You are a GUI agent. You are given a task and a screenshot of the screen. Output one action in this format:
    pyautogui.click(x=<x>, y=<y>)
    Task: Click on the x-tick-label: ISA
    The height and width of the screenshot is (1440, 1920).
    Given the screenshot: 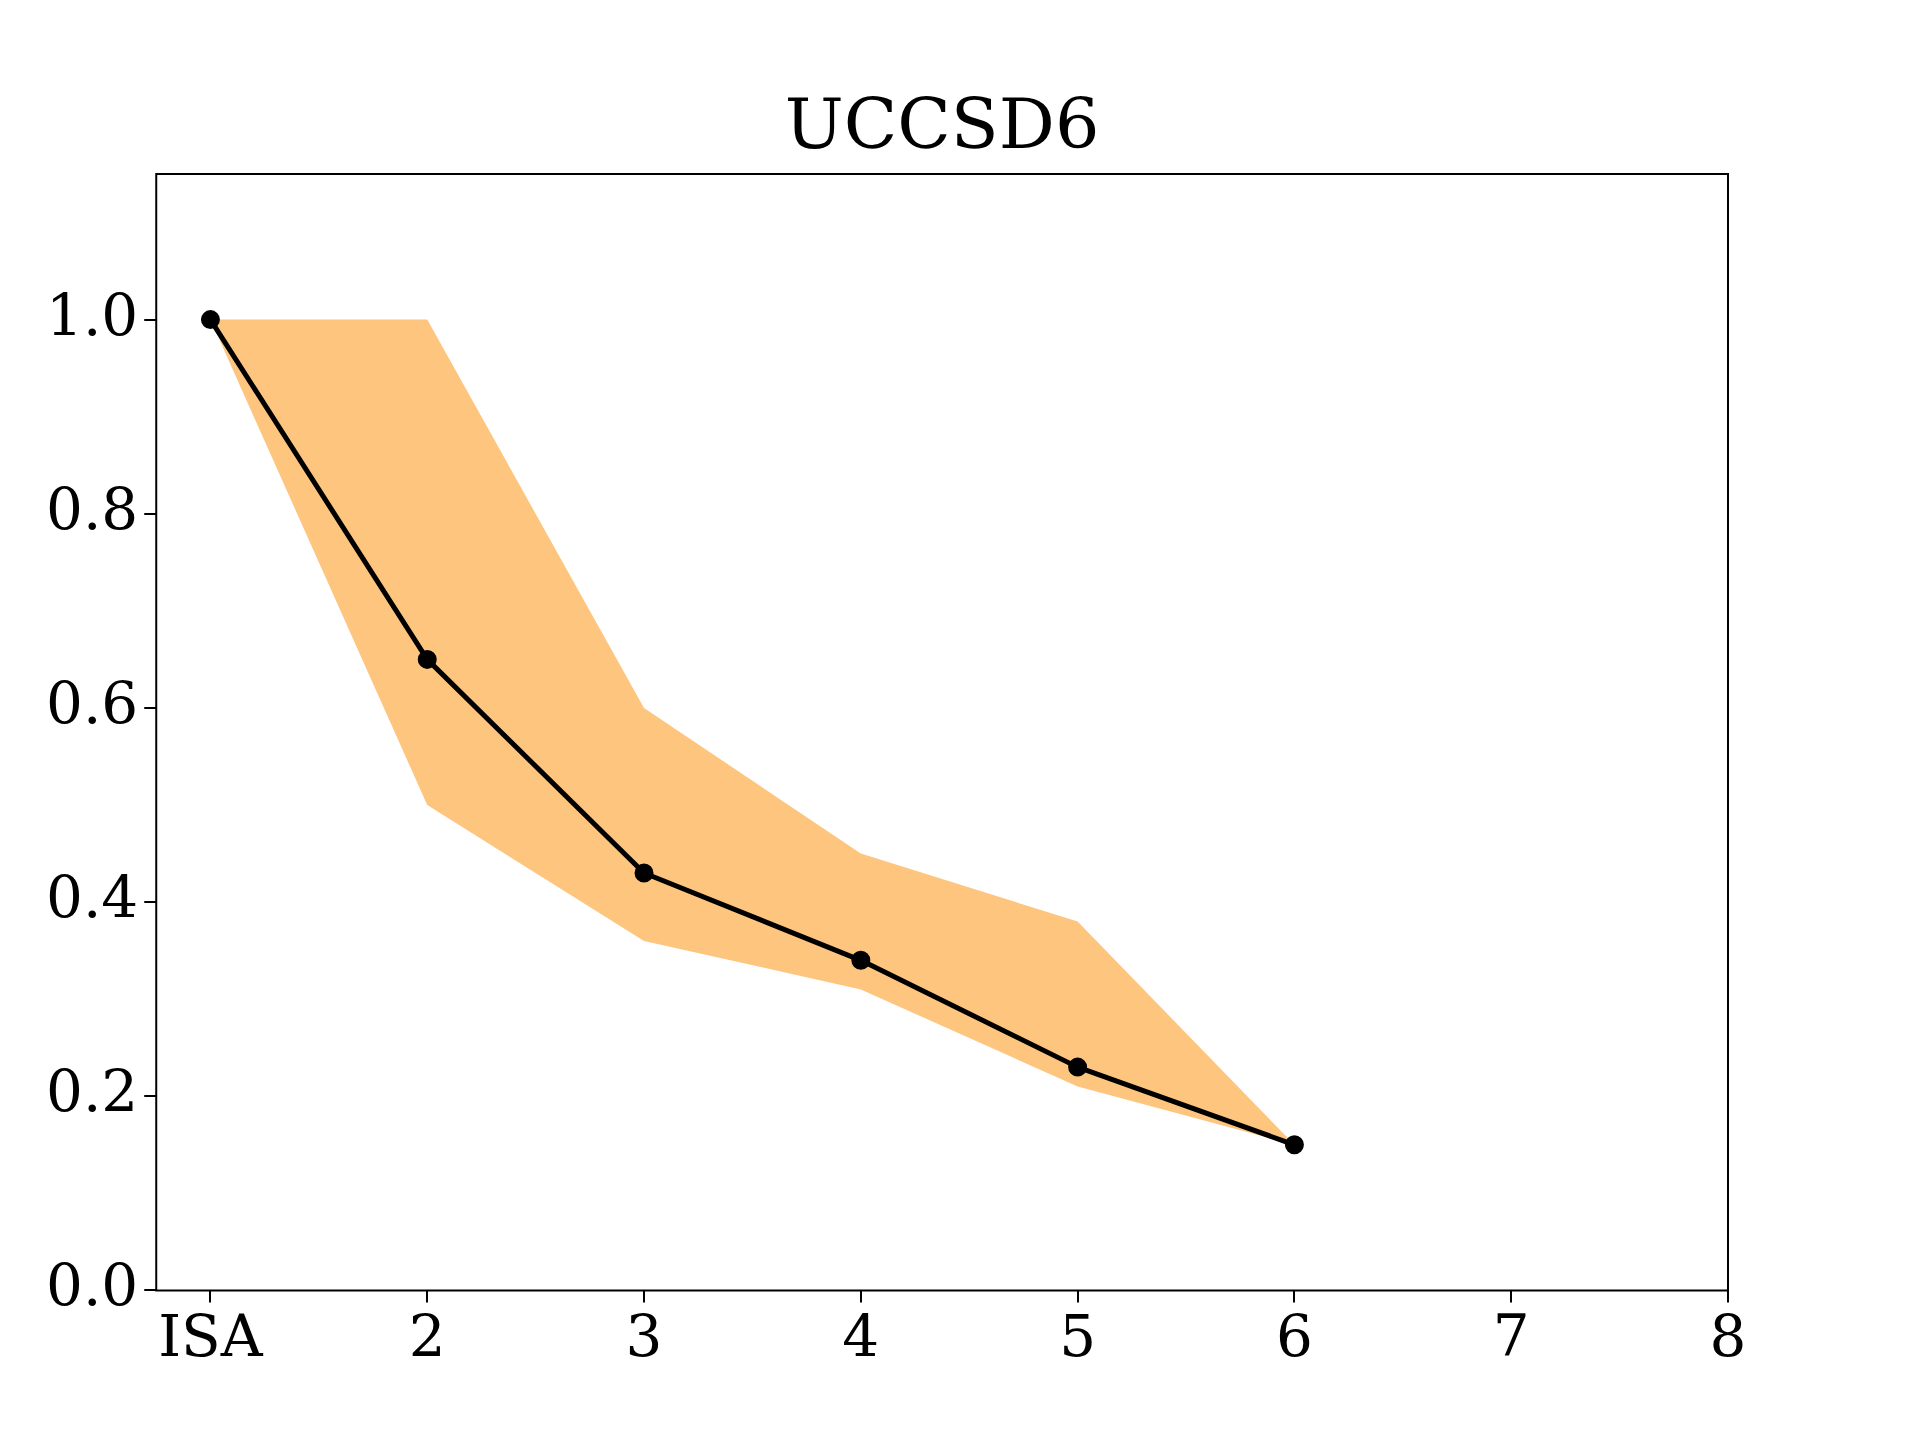 What is the action you would take?
    pyautogui.click(x=211, y=1336)
    